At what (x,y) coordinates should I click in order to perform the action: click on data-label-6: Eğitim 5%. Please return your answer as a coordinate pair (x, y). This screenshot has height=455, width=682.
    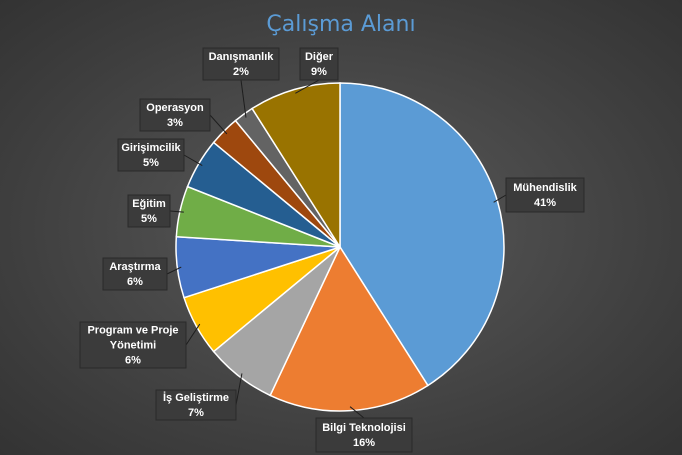
    Looking at the image, I should click on (149, 211).